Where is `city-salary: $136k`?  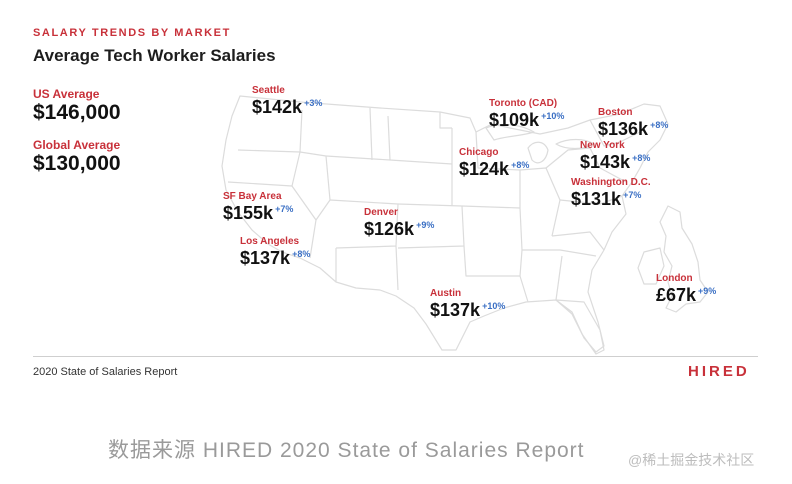
city-salary: $136k is located at coordinates (623, 129).